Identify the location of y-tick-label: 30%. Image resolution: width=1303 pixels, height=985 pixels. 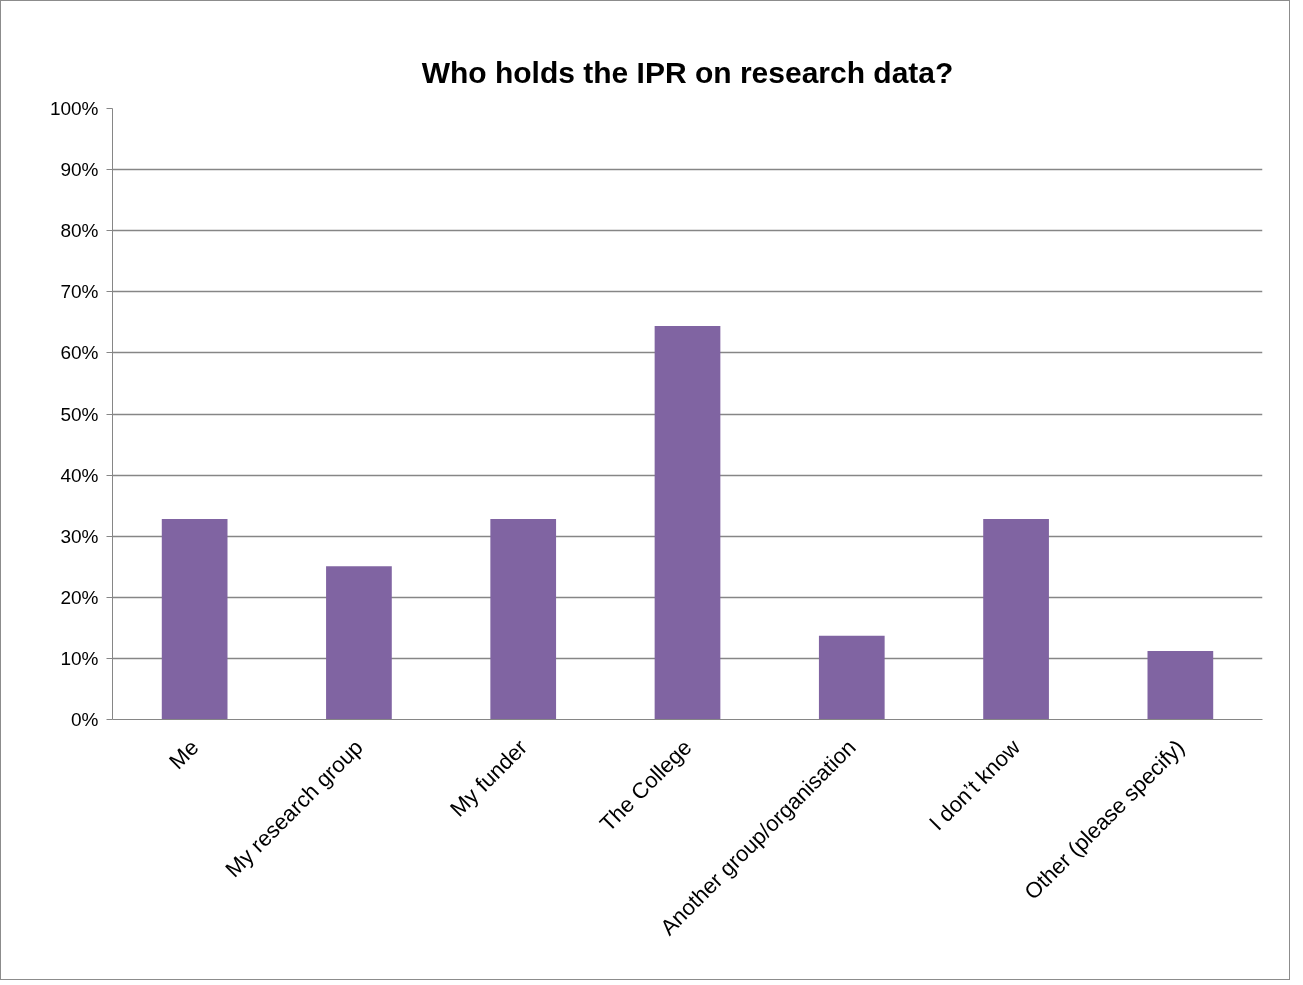
(79, 536).